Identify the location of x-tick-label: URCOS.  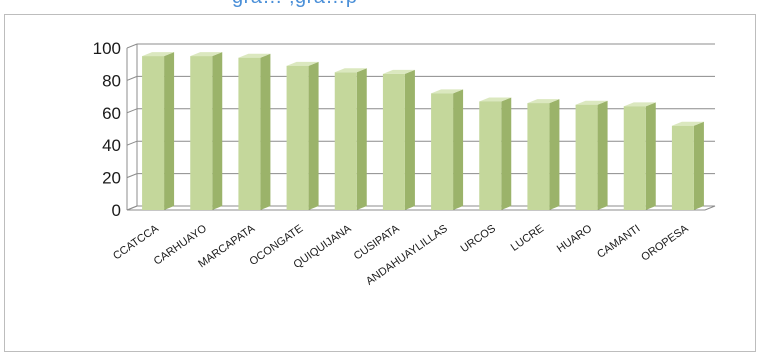
(478, 239).